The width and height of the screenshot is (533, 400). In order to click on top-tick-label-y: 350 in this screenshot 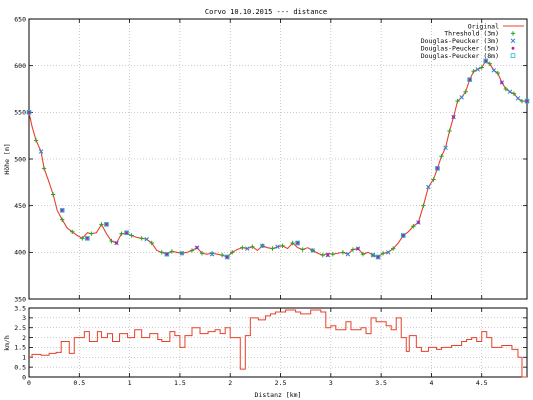, I will do `click(20, 299)`.